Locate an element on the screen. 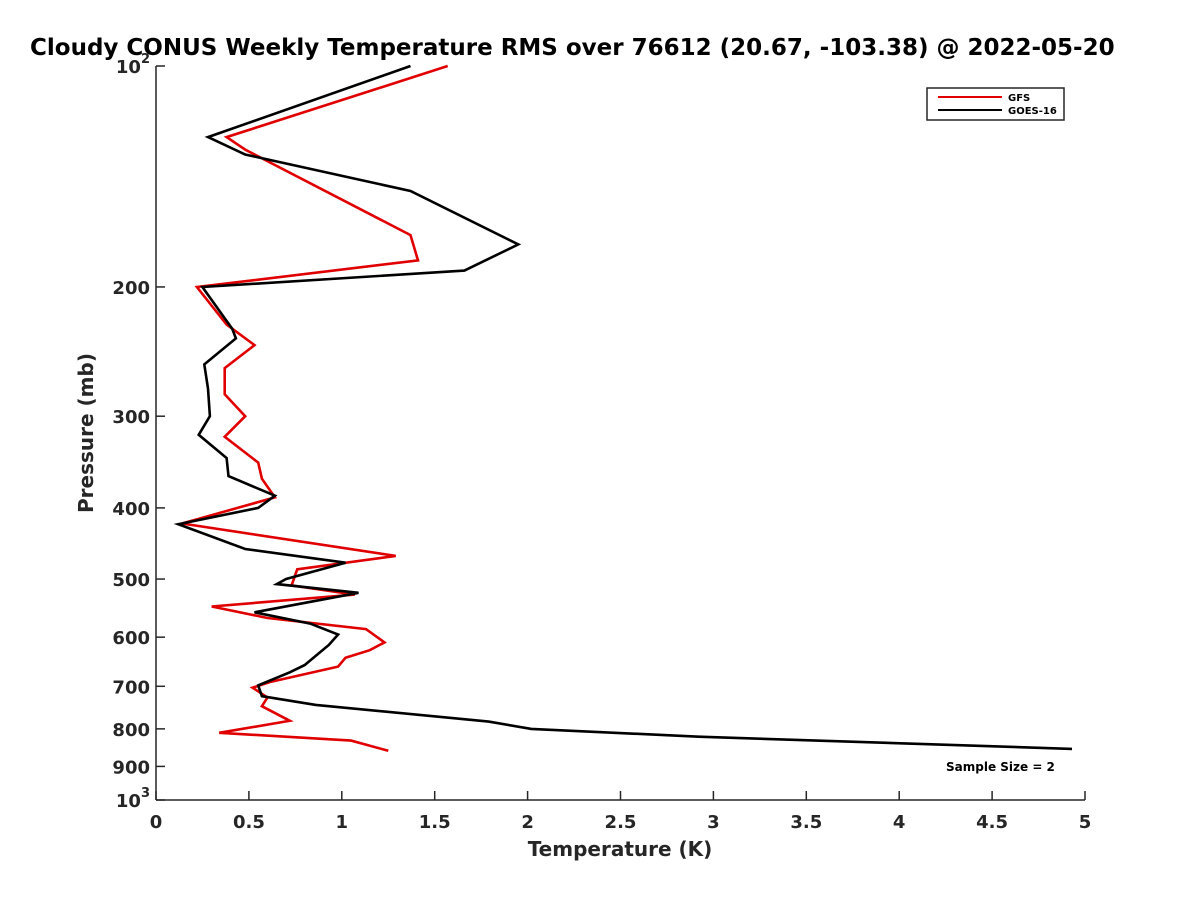 This screenshot has height=900, width=1200. y-tick-label-base: 300 is located at coordinates (131, 417).